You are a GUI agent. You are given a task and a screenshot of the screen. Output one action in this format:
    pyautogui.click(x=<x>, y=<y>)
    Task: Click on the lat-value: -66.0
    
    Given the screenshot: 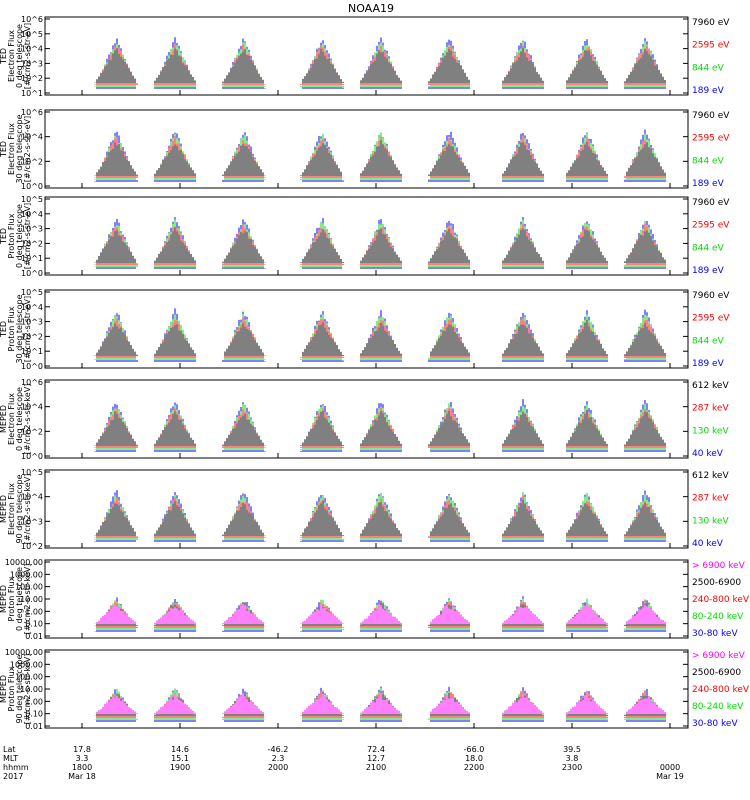 What is the action you would take?
    pyautogui.click(x=474, y=749)
    